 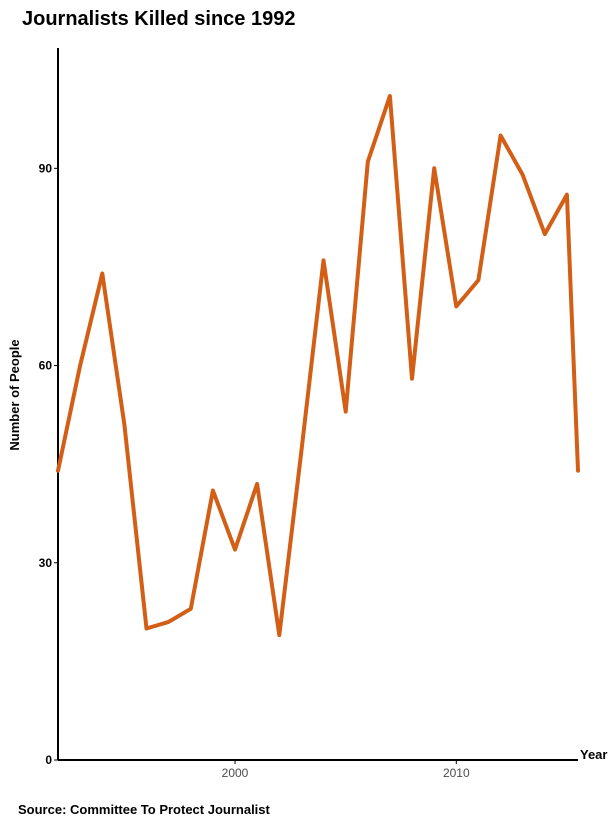 I want to click on chart-title: Journalists Killed since 1992, so click(x=159, y=19).